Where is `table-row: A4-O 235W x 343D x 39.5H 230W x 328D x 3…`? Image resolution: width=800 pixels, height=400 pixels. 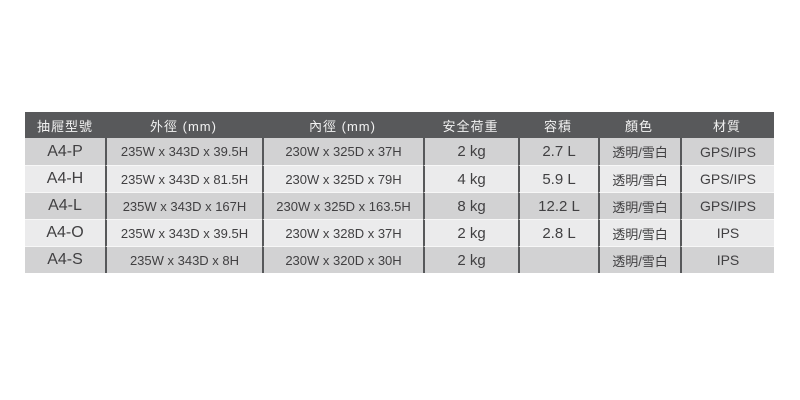 table-row: A4-O 235W x 343D x 39.5H 230W x 328D x 3… is located at coordinates (399, 232).